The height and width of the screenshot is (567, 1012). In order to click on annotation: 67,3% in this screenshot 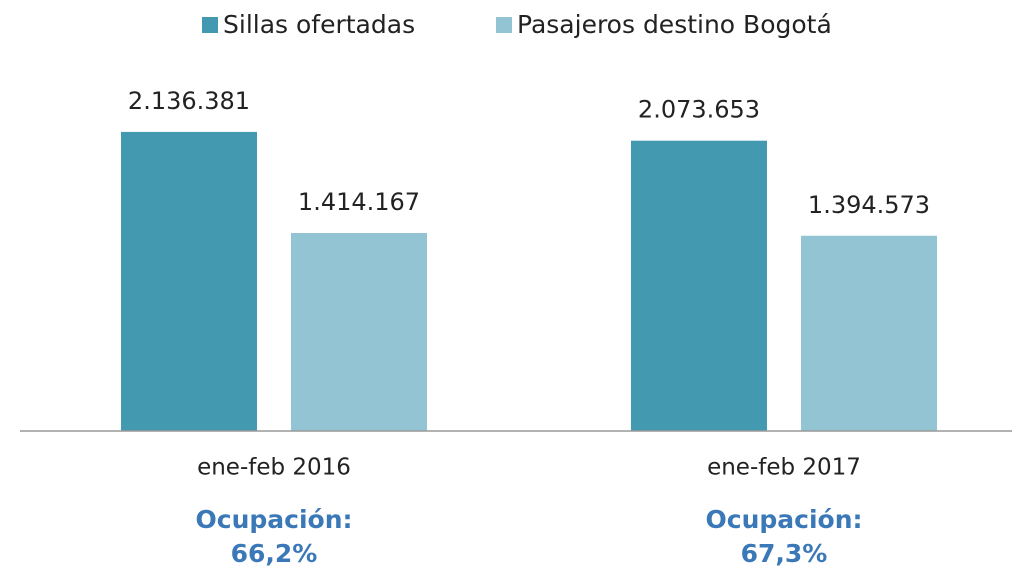, I will do `click(784, 553)`.